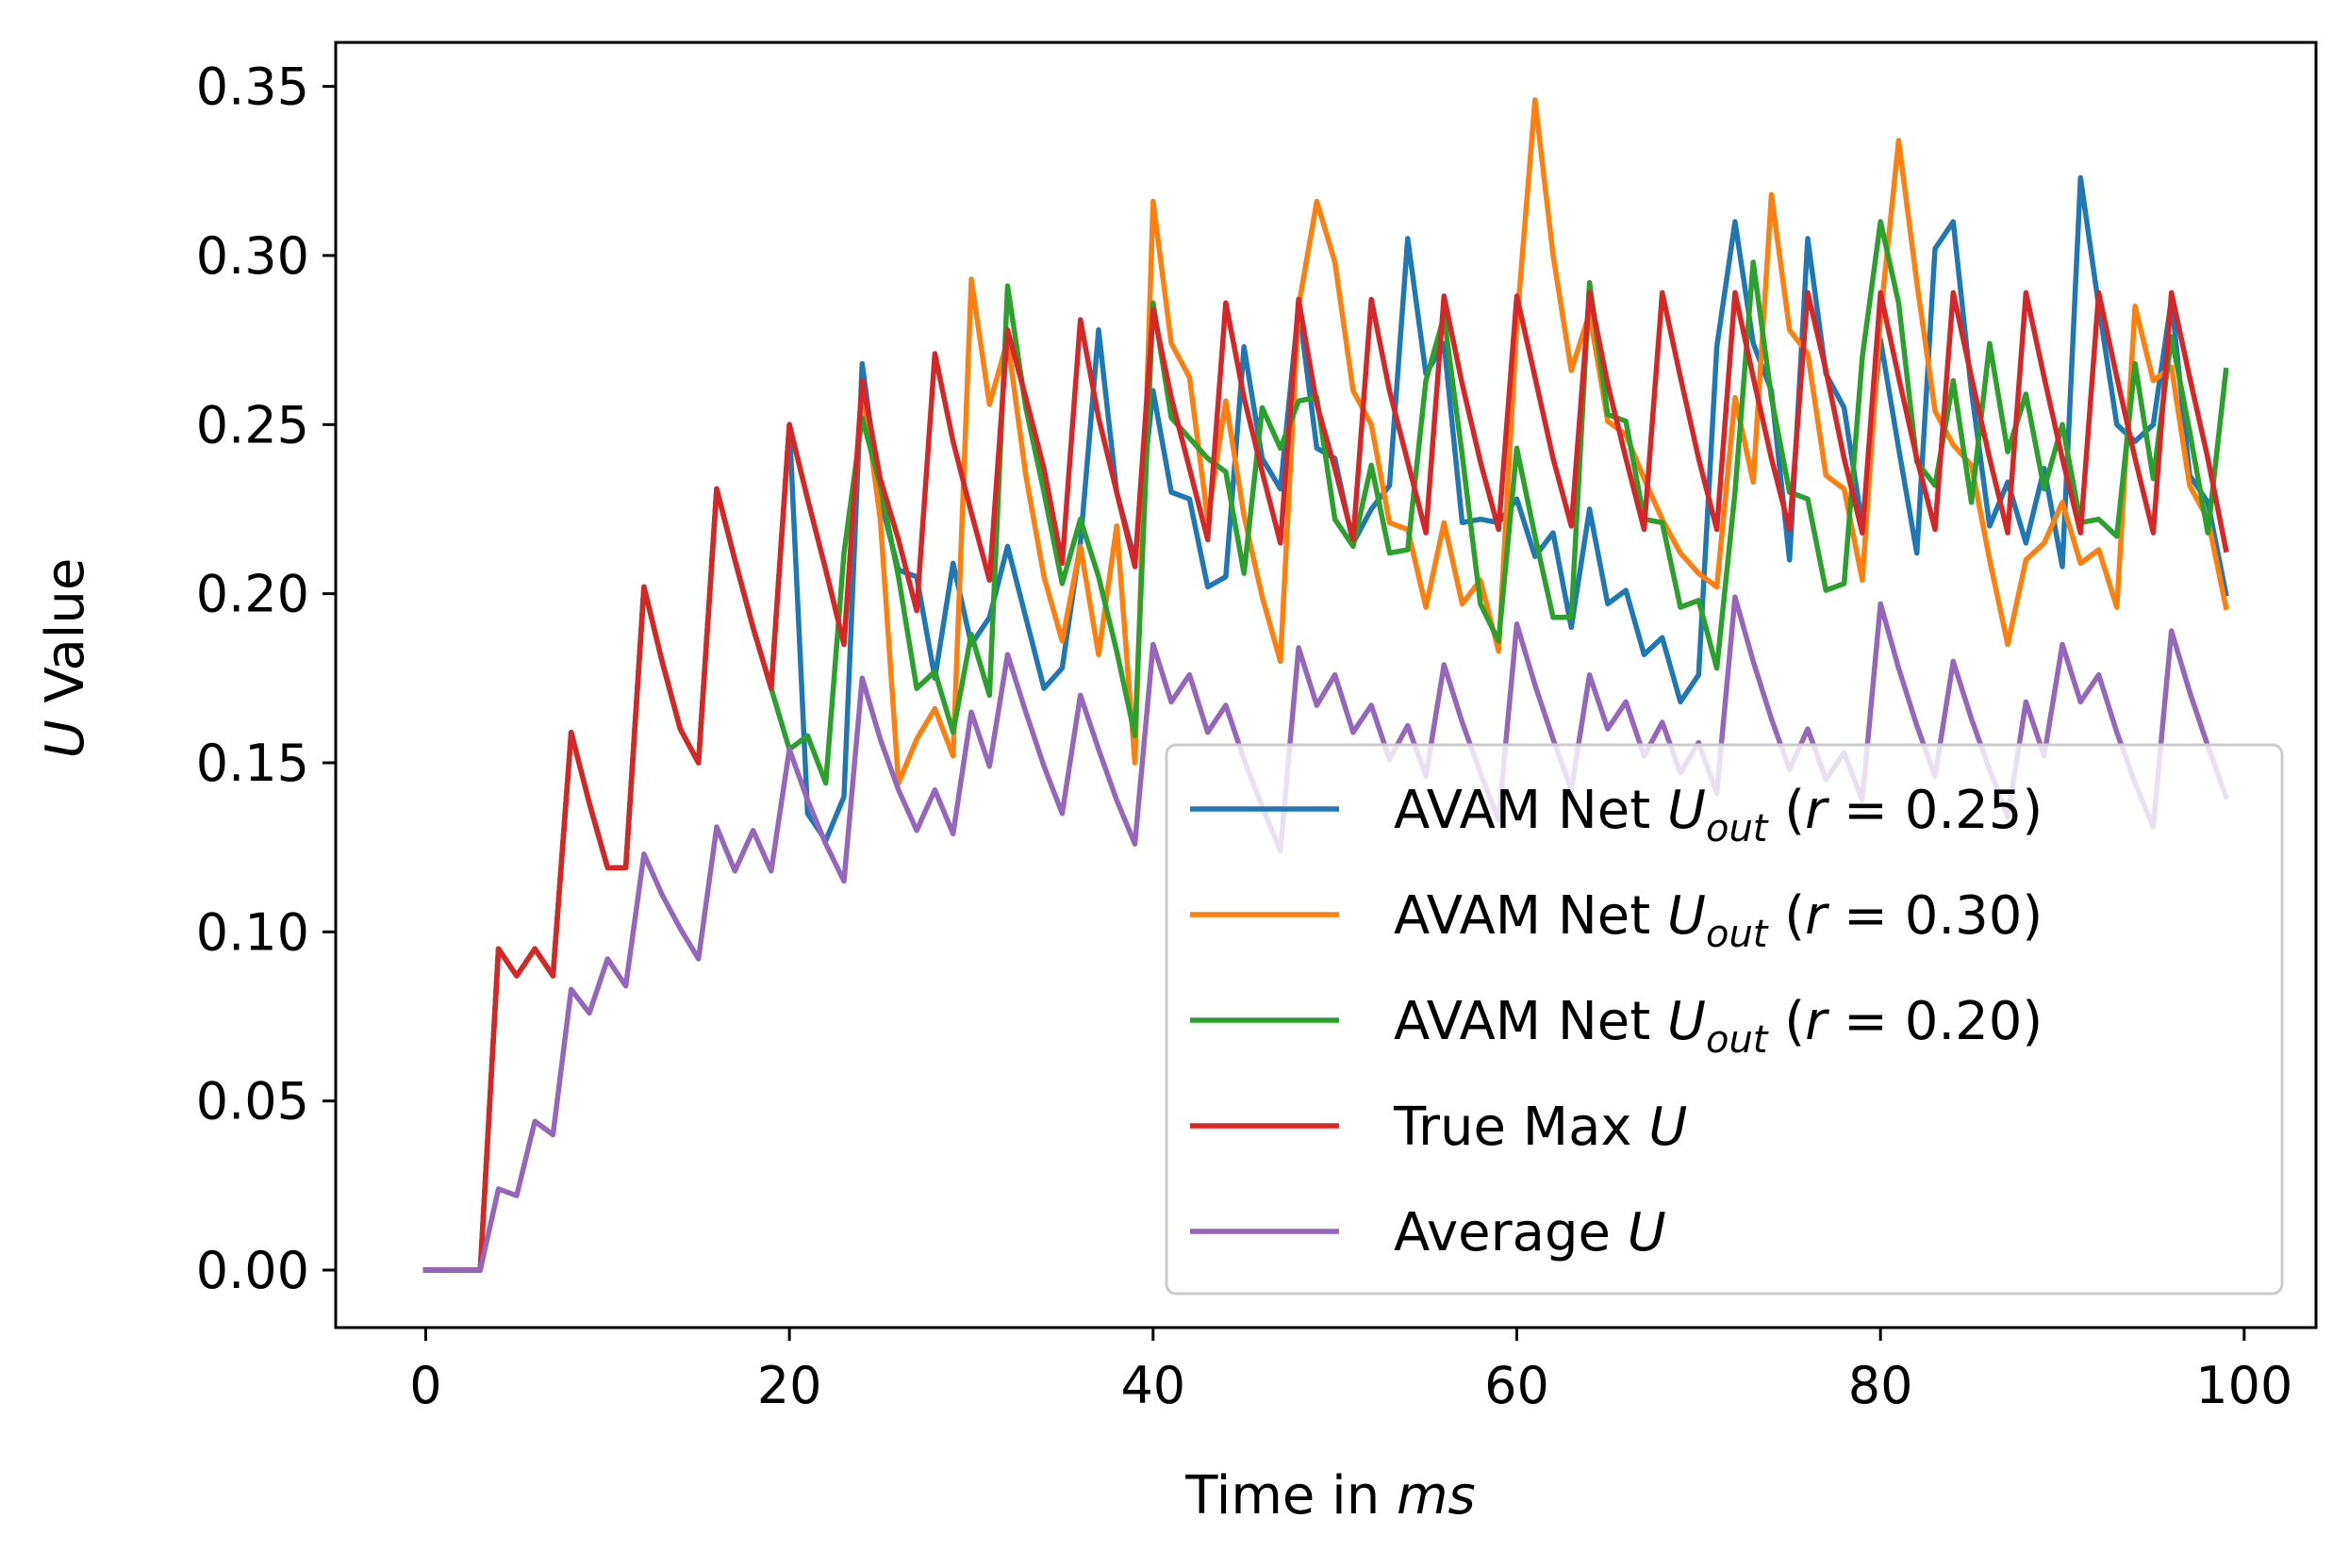 The image size is (2349, 1568). I want to click on y-tick-label: 0.10, so click(252, 932).